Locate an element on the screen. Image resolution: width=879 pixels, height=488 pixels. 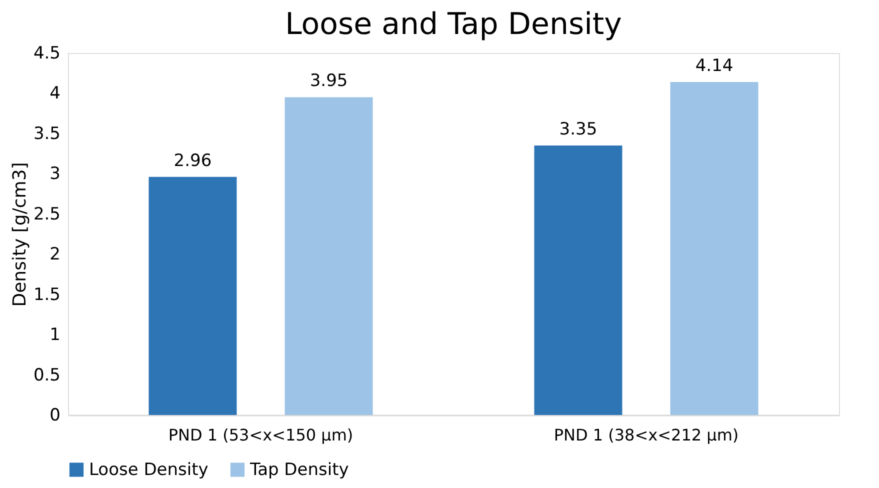
y-tick-label: 2 is located at coordinates (55, 254).